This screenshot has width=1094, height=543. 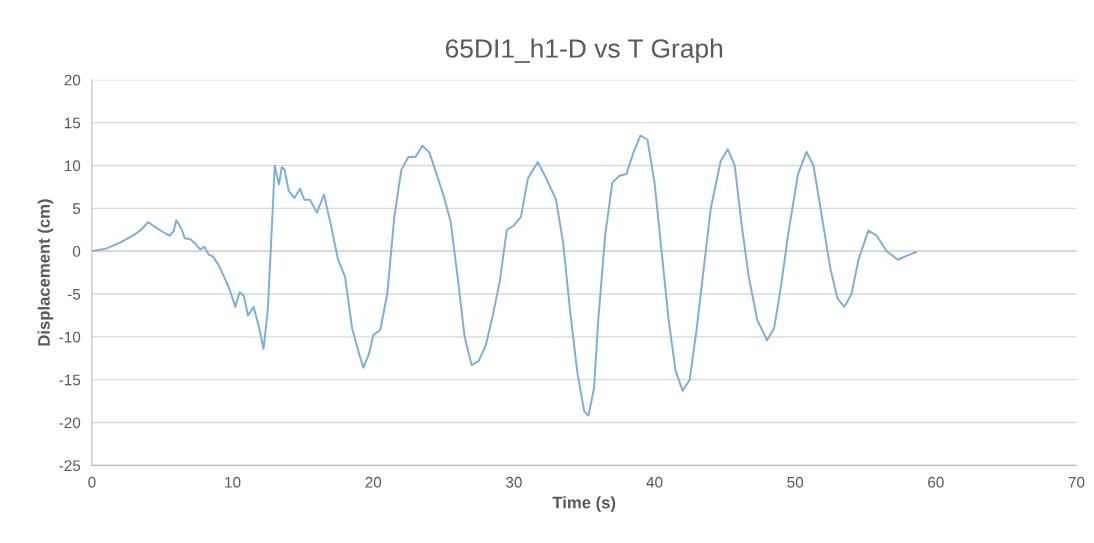 I want to click on x-tick-label: 40, so click(x=654, y=482).